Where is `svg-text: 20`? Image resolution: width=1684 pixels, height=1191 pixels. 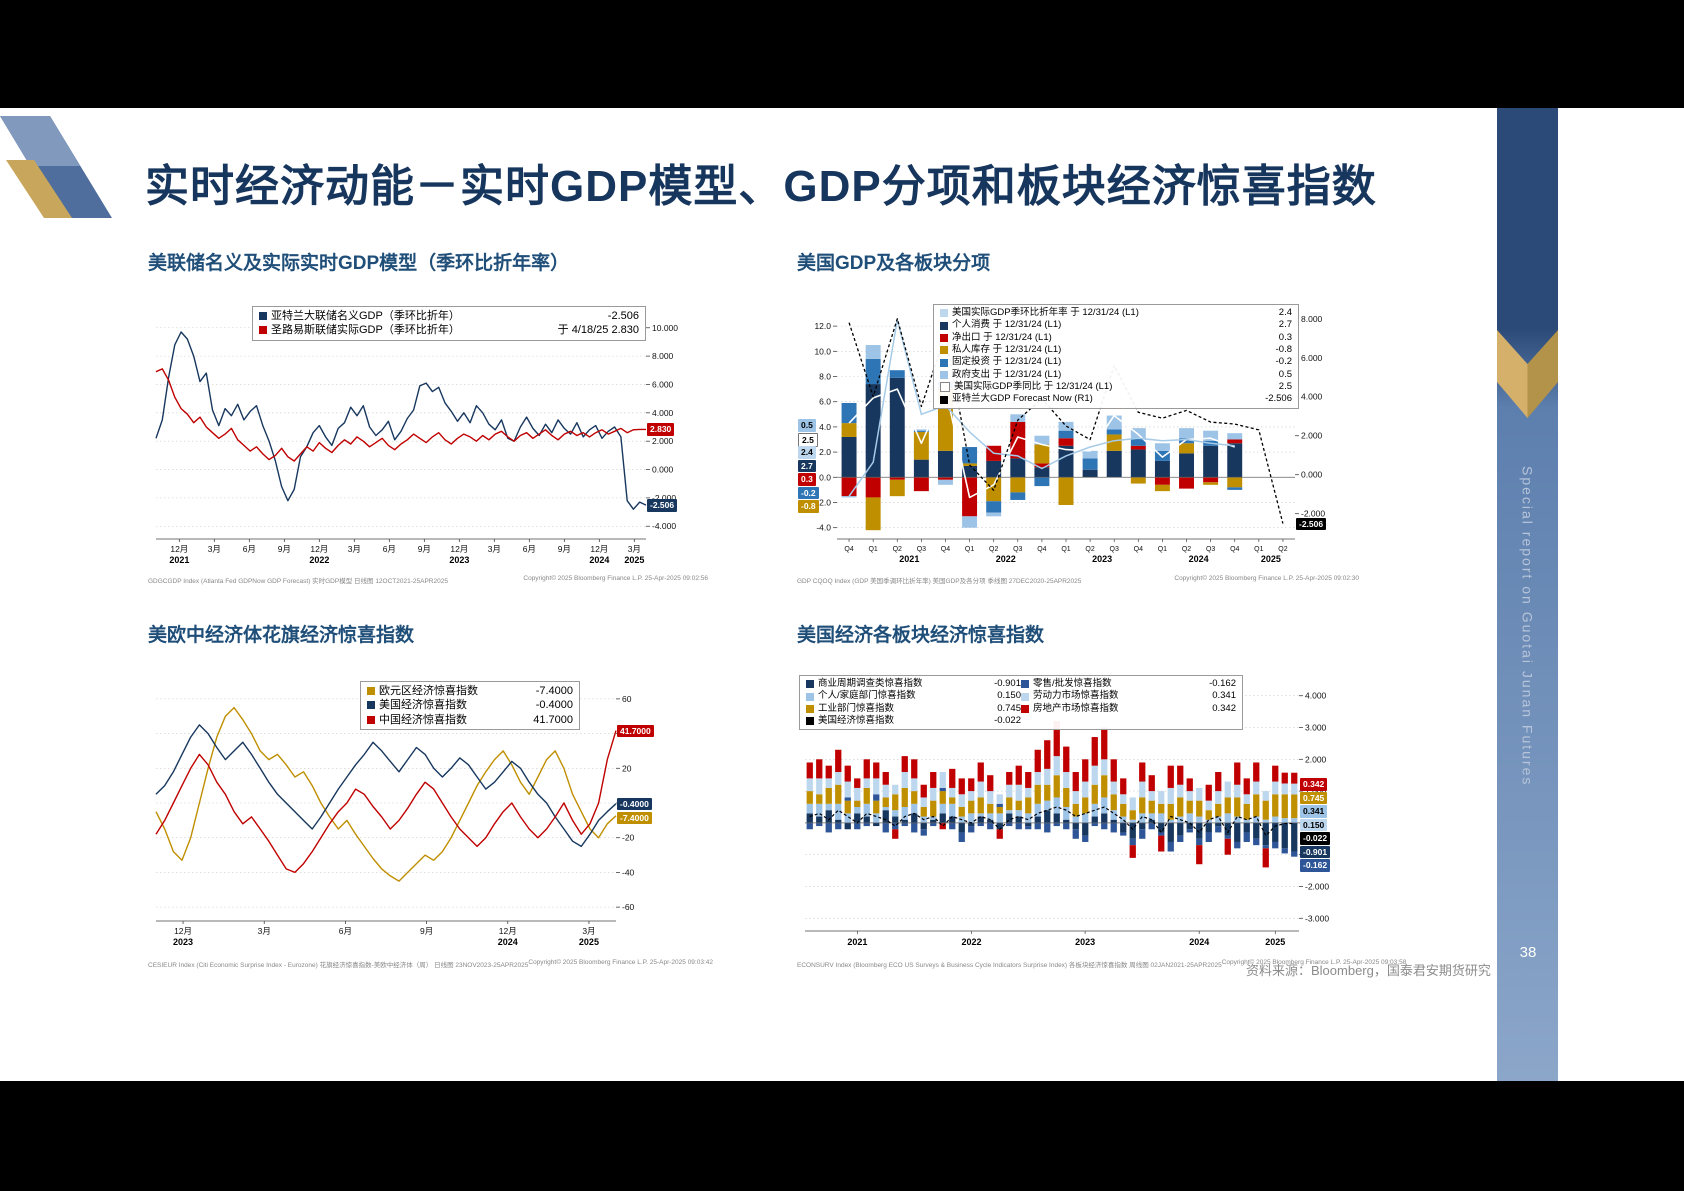 svg-text: 20 is located at coordinates (627, 768).